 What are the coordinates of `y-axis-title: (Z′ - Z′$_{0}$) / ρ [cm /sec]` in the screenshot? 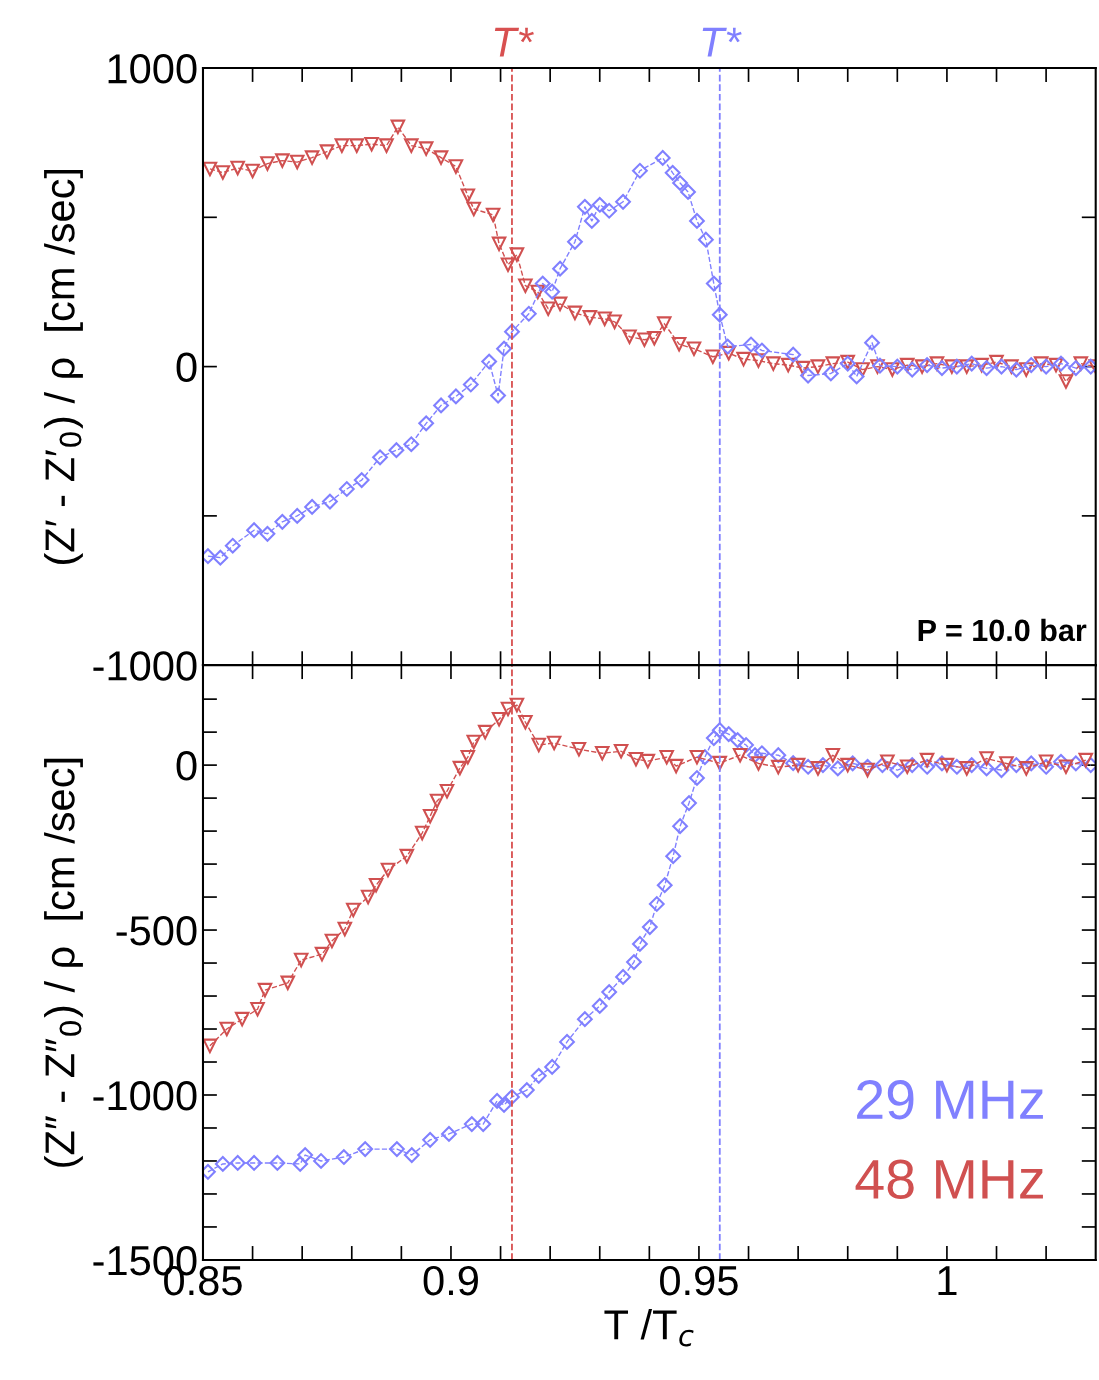 It's located at (63, 367).